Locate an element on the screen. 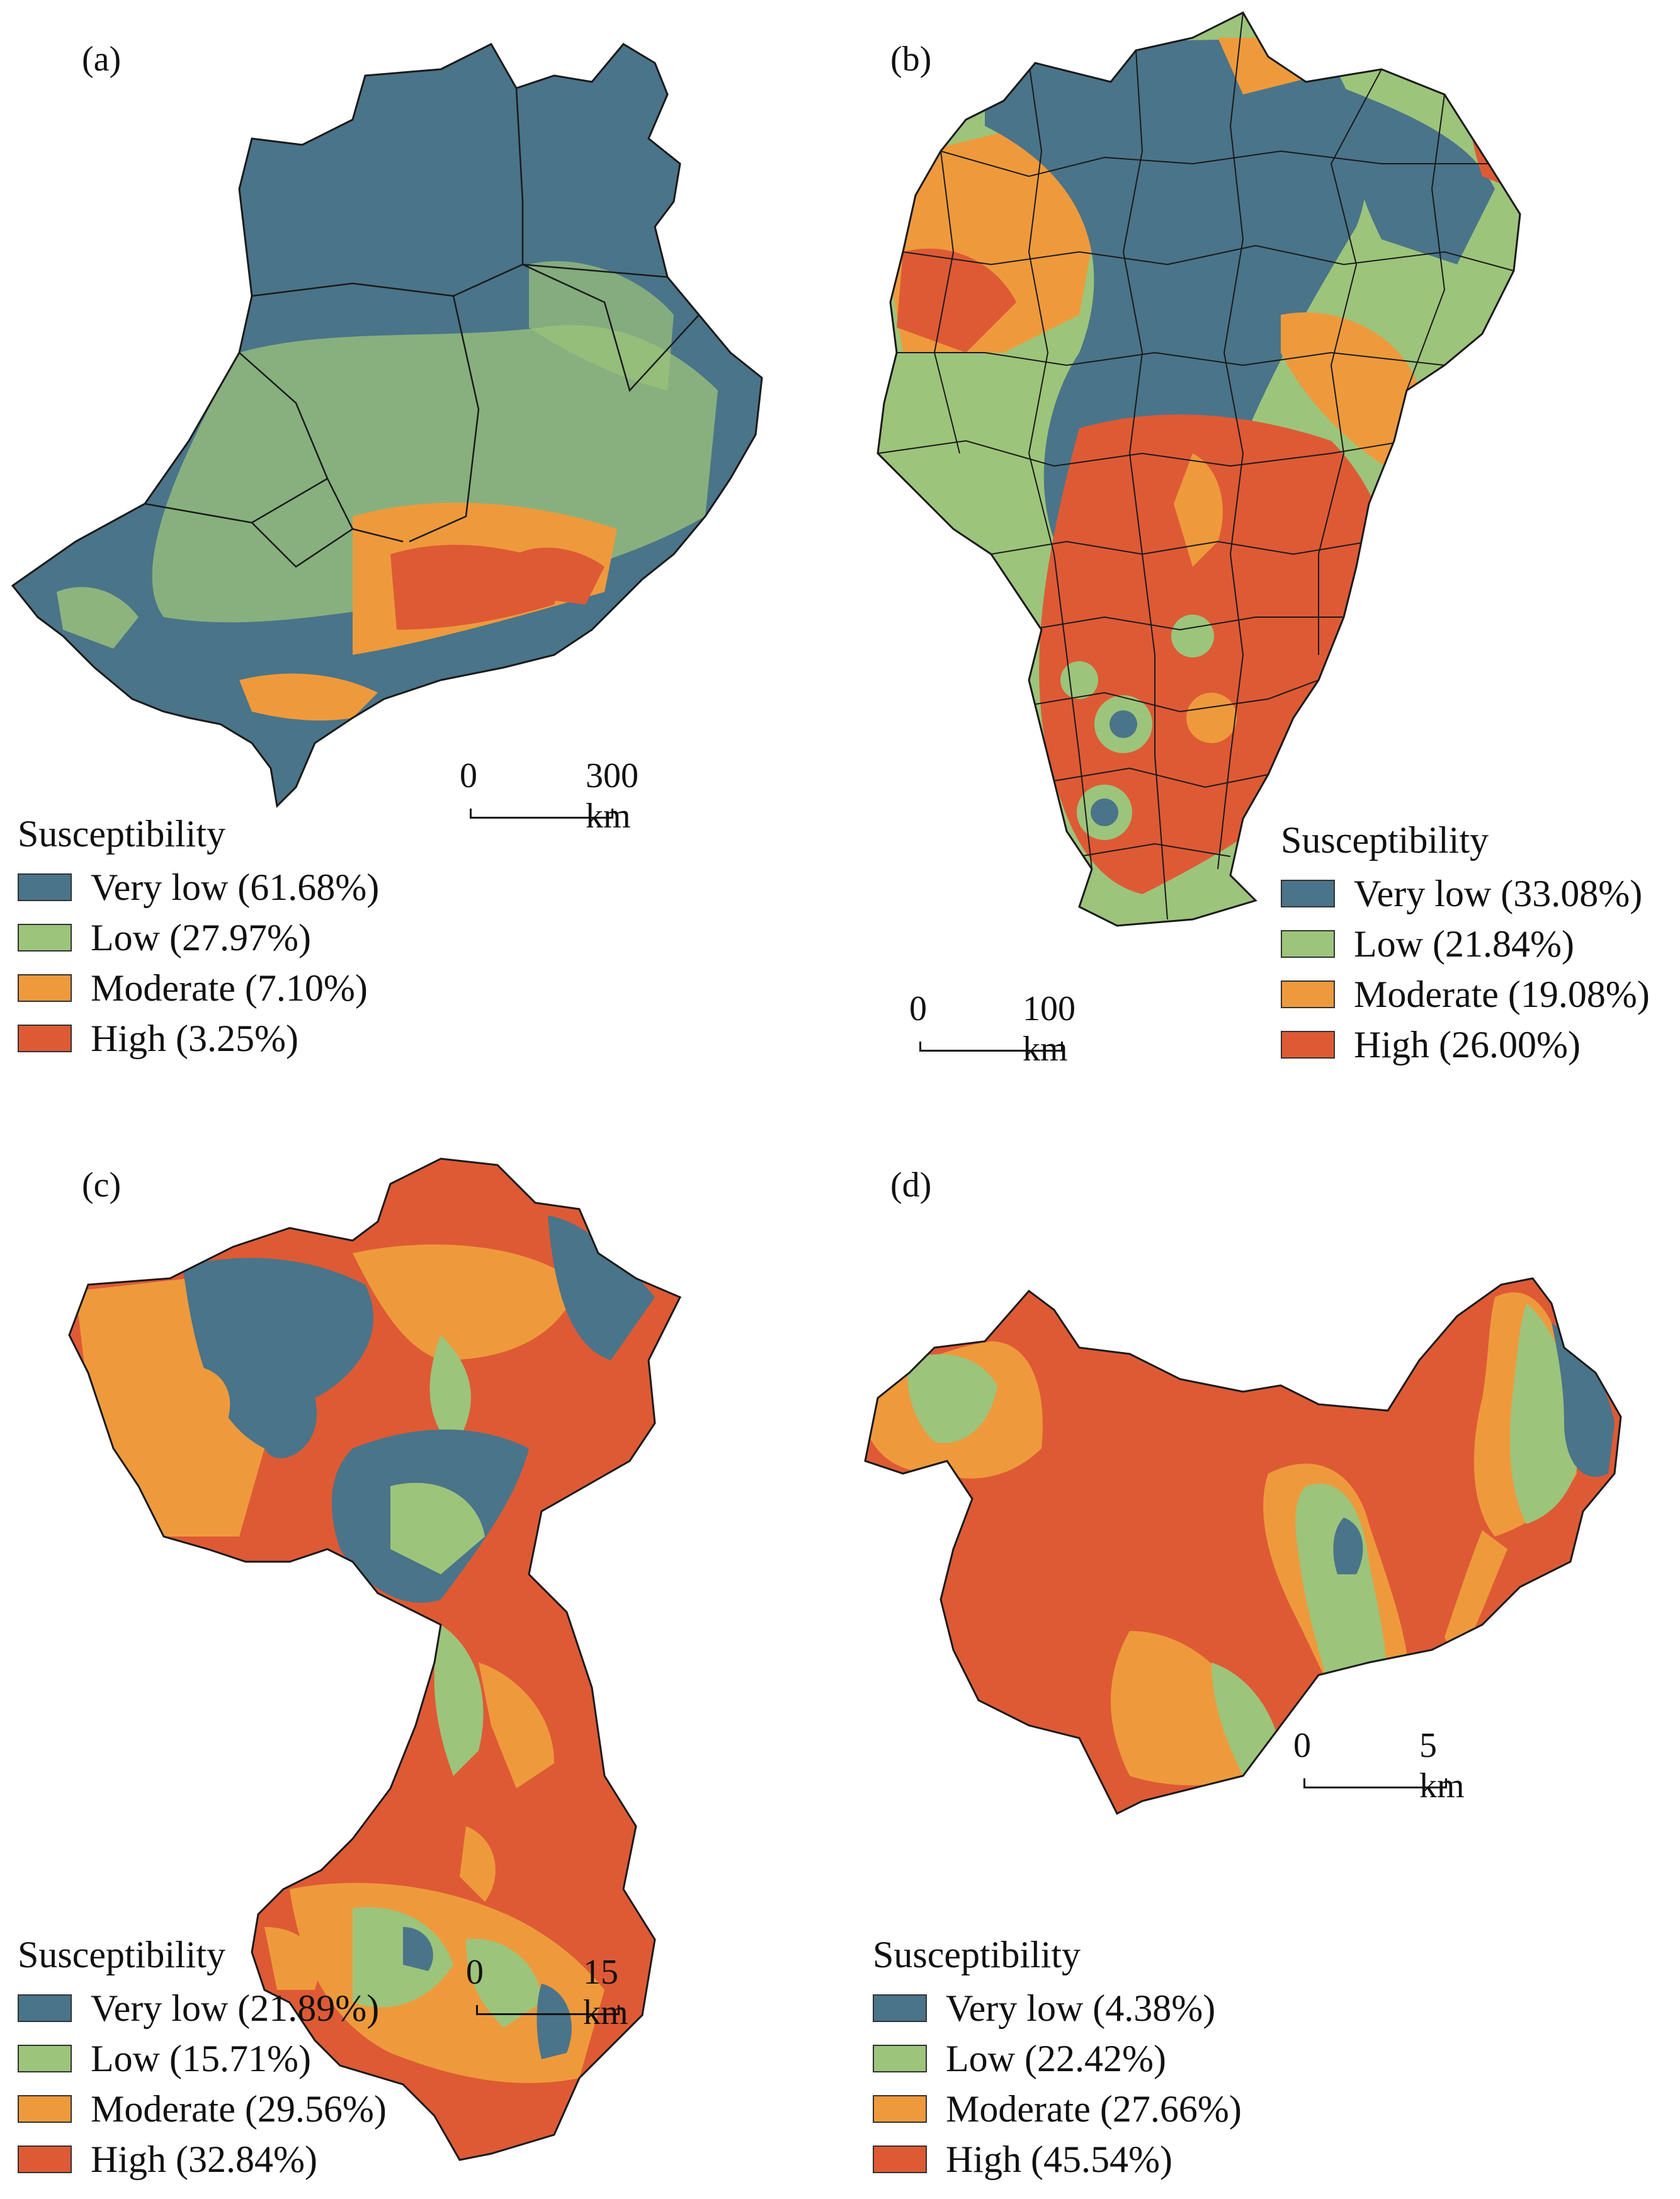 This screenshot has height=2199, width=1680. legend-d-label-low: Low (22.42%) is located at coordinates (1056, 2058).